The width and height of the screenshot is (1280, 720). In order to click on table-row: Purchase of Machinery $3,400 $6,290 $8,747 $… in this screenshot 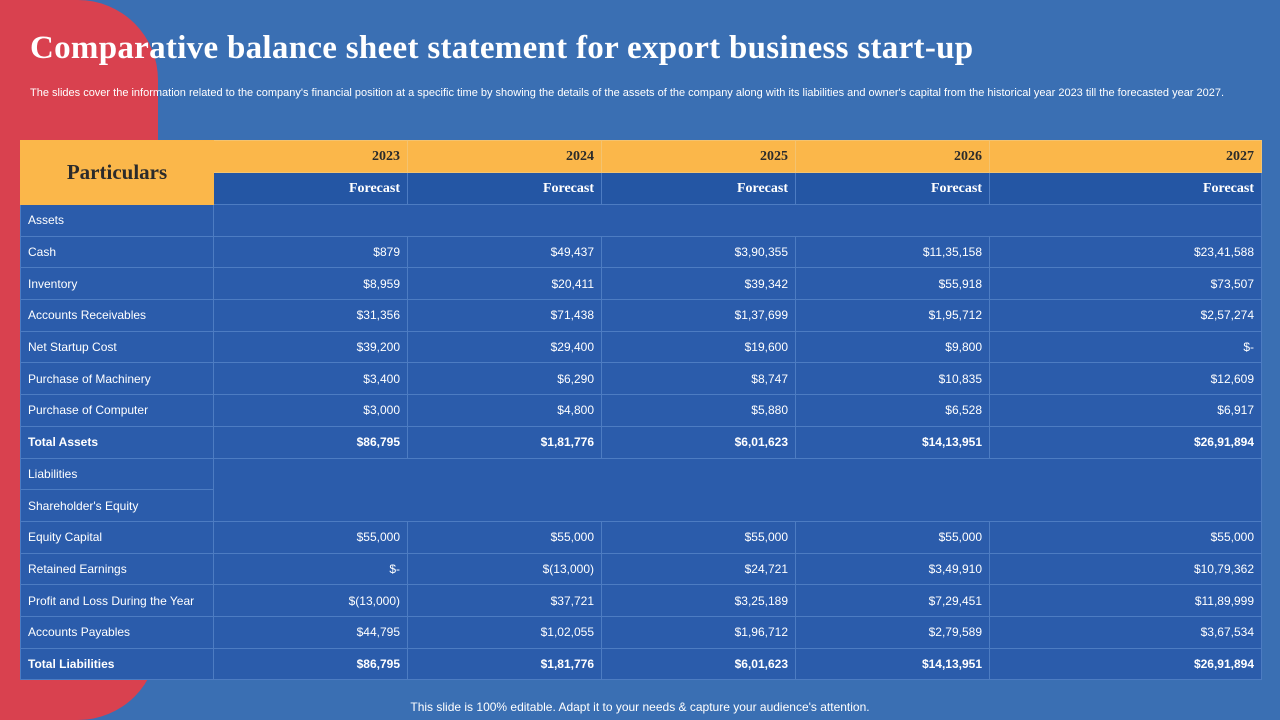, I will do `click(641, 379)`.